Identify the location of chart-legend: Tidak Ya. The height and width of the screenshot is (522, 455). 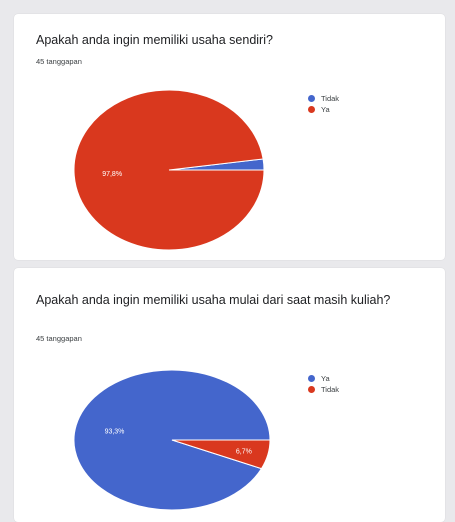
(323, 104).